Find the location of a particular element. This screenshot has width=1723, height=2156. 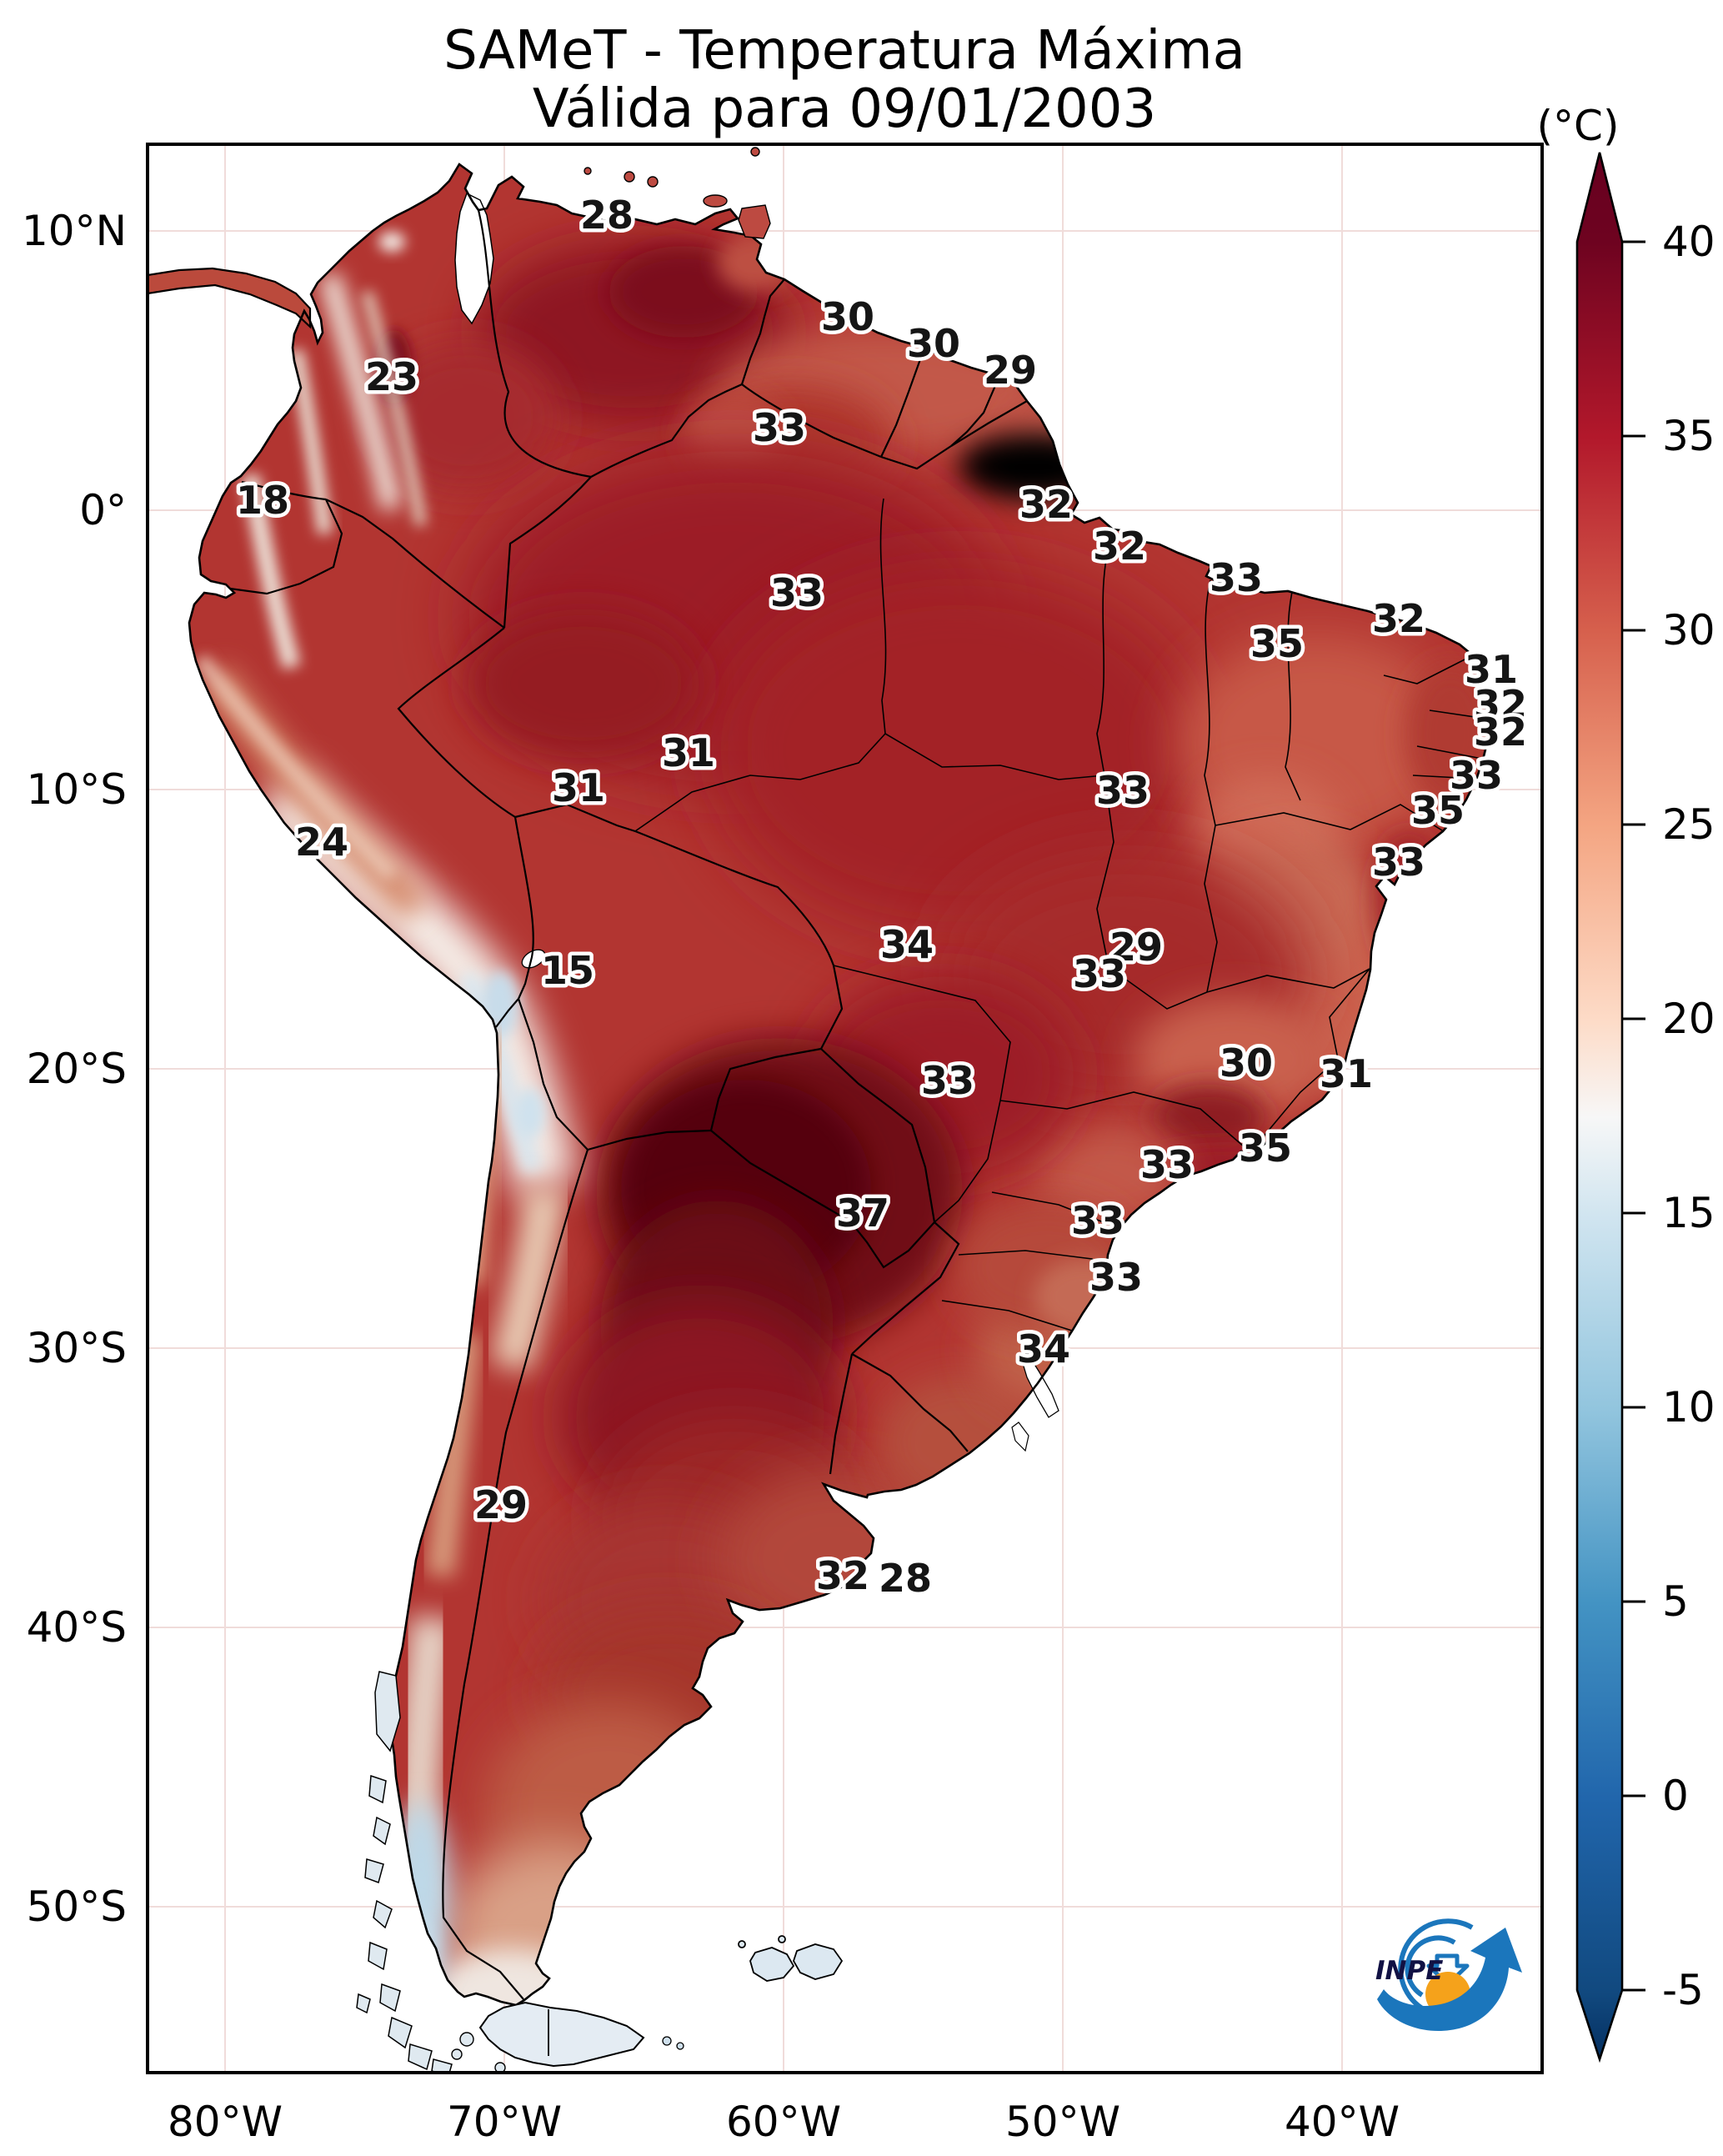

inpe-logo-inner-orbit is located at coordinates (1431, 1966).